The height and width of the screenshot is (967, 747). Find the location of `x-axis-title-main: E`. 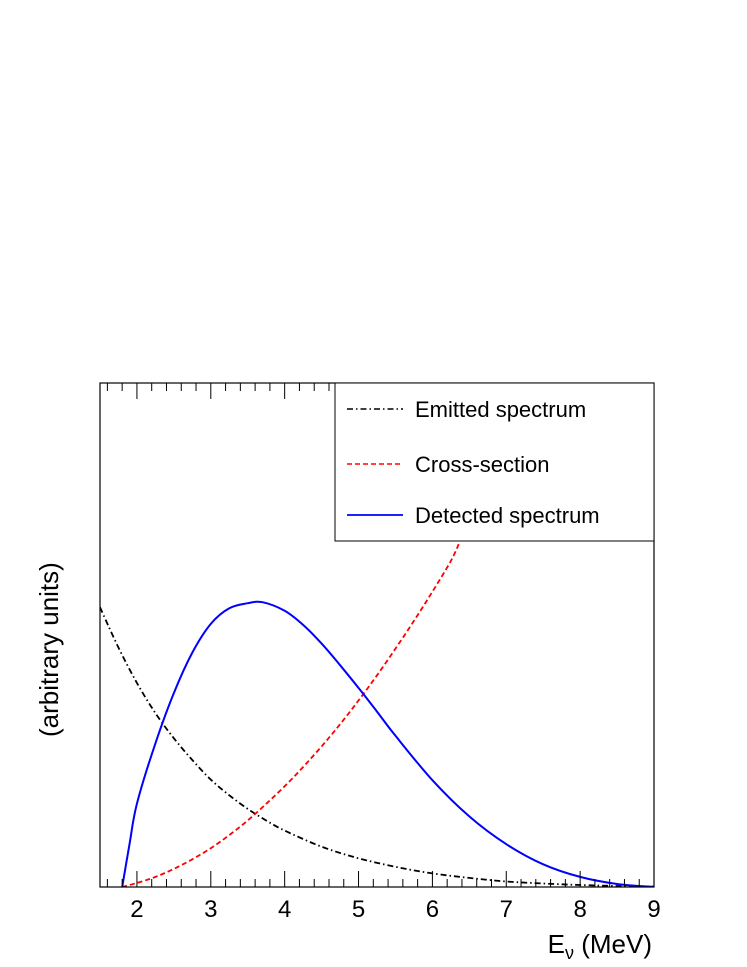

x-axis-title-main: E is located at coordinates (556, 944).